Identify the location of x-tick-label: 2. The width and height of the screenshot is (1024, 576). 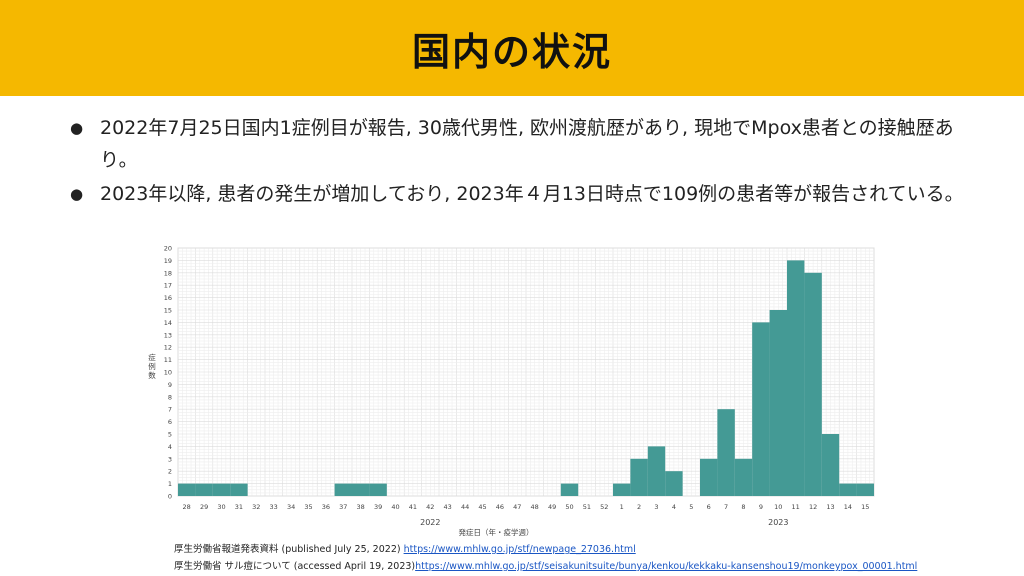
(639, 507).